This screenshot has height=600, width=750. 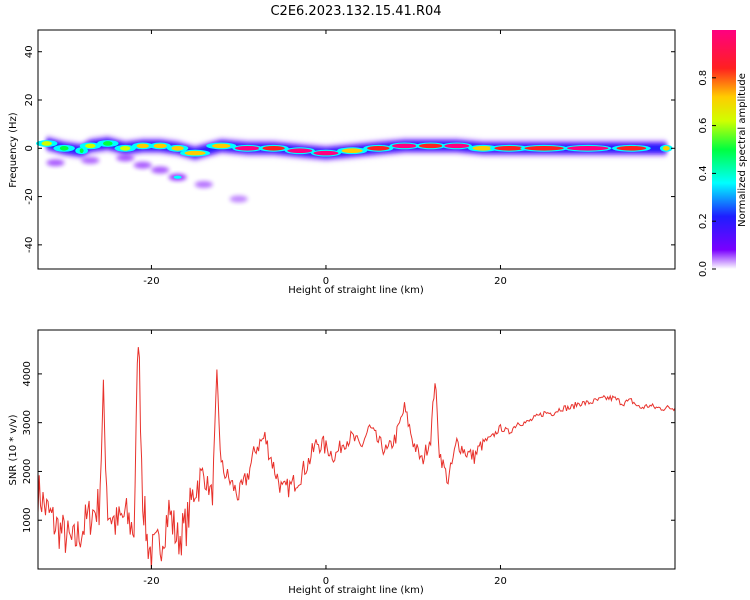 I want to click on snr-ytick-label: 1000, so click(x=27, y=519).